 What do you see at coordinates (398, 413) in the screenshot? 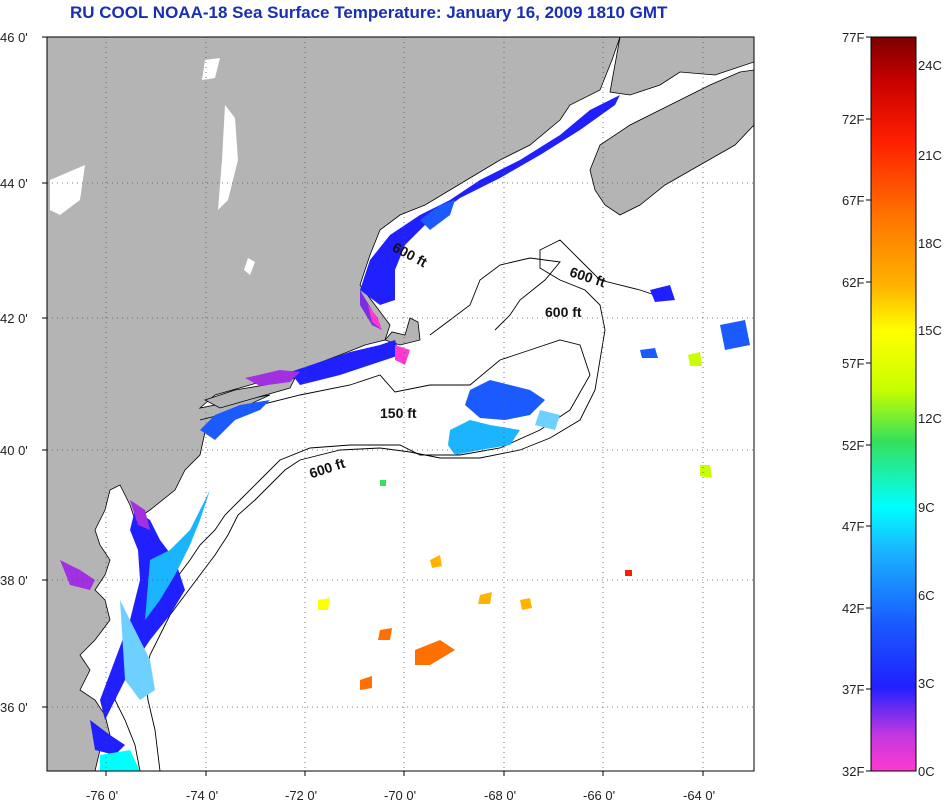
I see `contour-label: 150 ft` at bounding box center [398, 413].